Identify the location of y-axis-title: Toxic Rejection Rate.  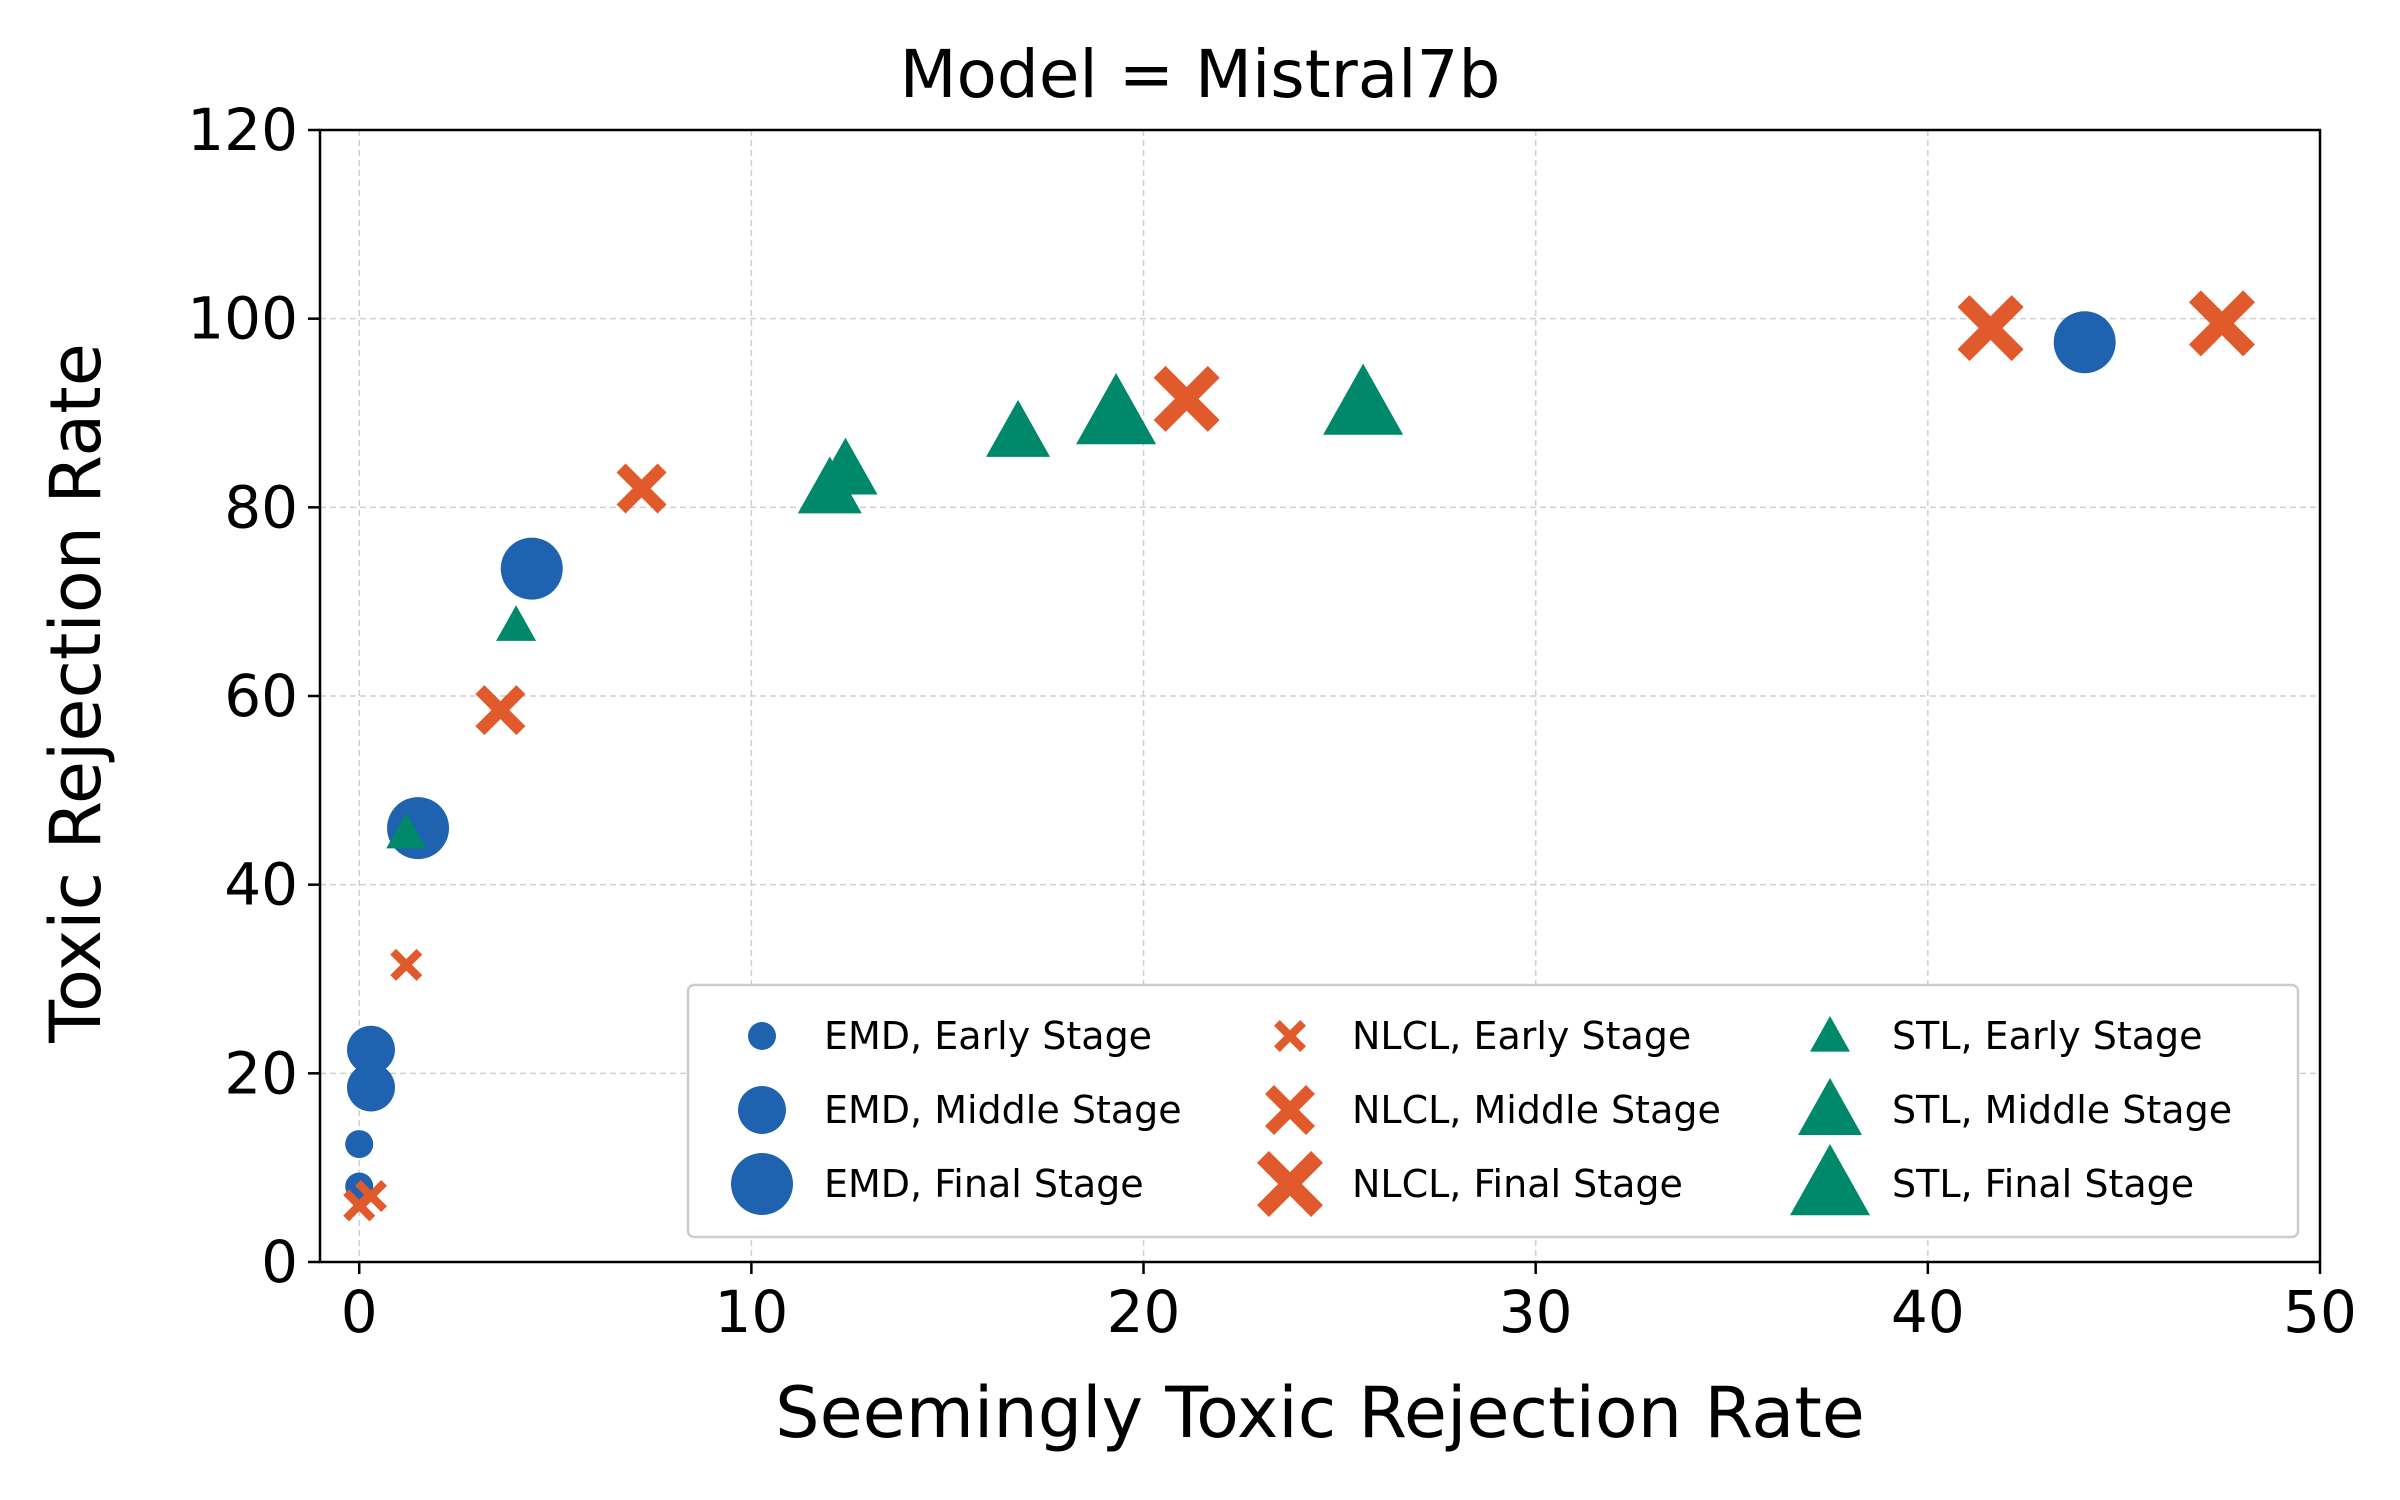
(76, 693).